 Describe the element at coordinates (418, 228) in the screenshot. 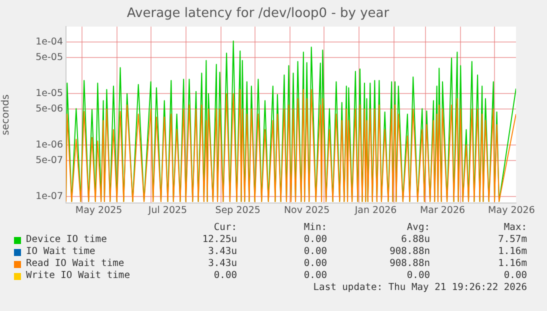

I see `text: Avg:` at that location.